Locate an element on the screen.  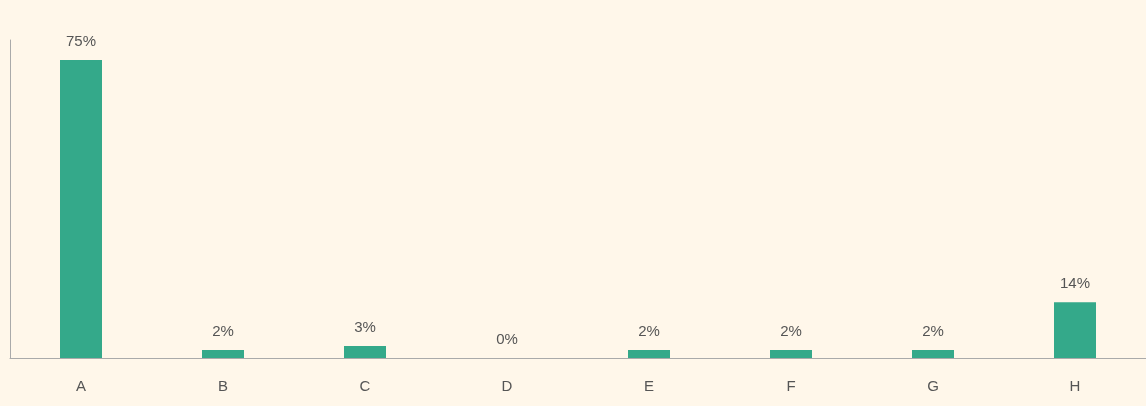
x-tick-label: F is located at coordinates (791, 385).